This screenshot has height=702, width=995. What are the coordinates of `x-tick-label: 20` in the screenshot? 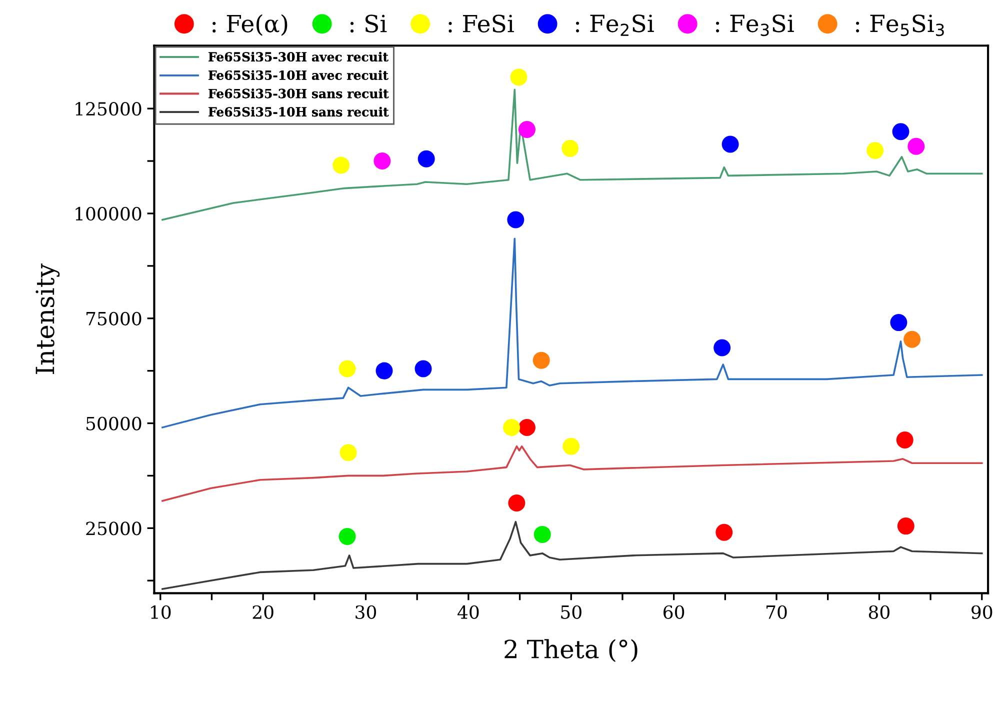 It's located at (263, 612).